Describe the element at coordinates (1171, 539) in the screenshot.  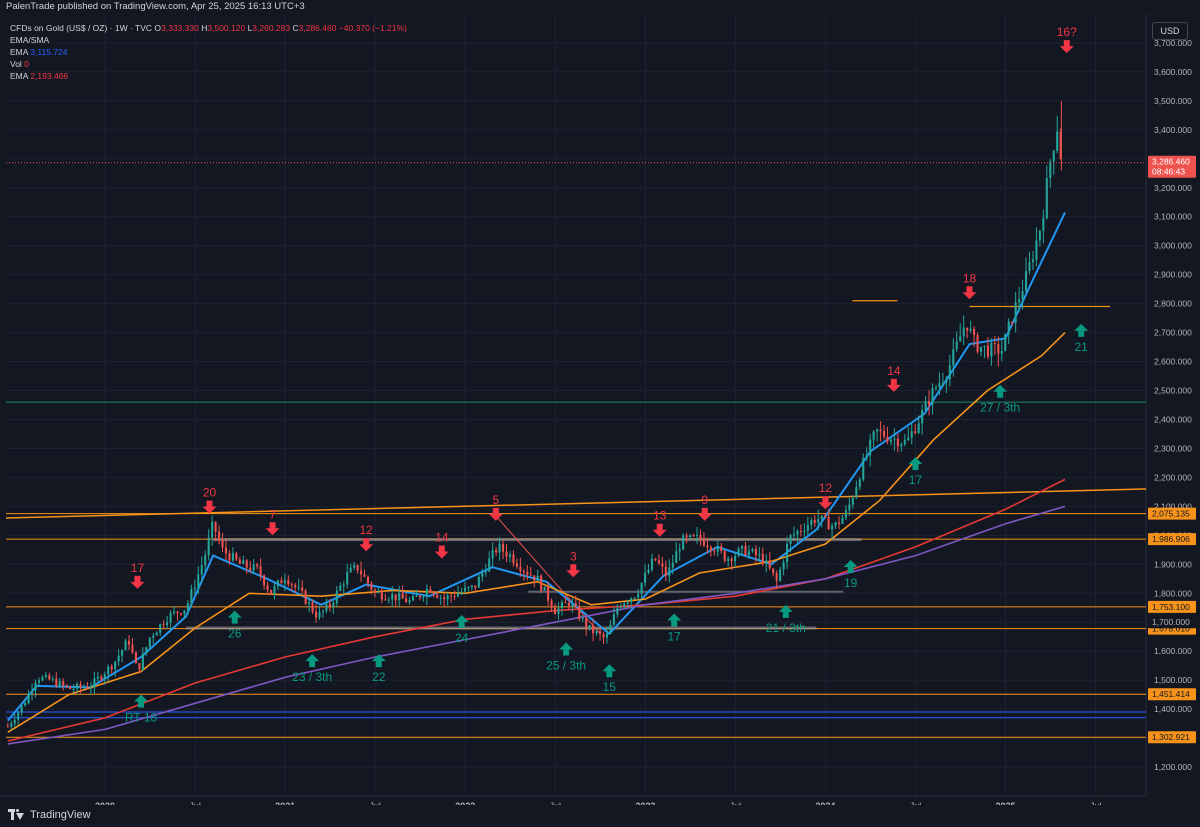
I see `level-tag: 1,986.906` at that location.